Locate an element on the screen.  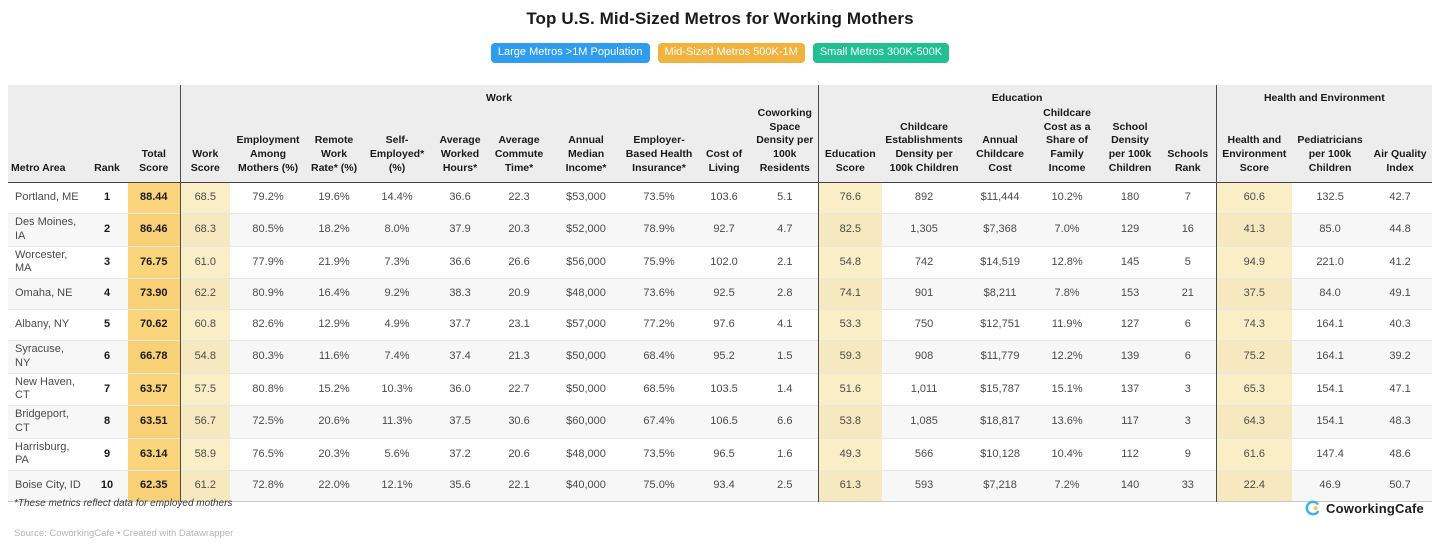
cell-school_density: 129 is located at coordinates (1130, 229).